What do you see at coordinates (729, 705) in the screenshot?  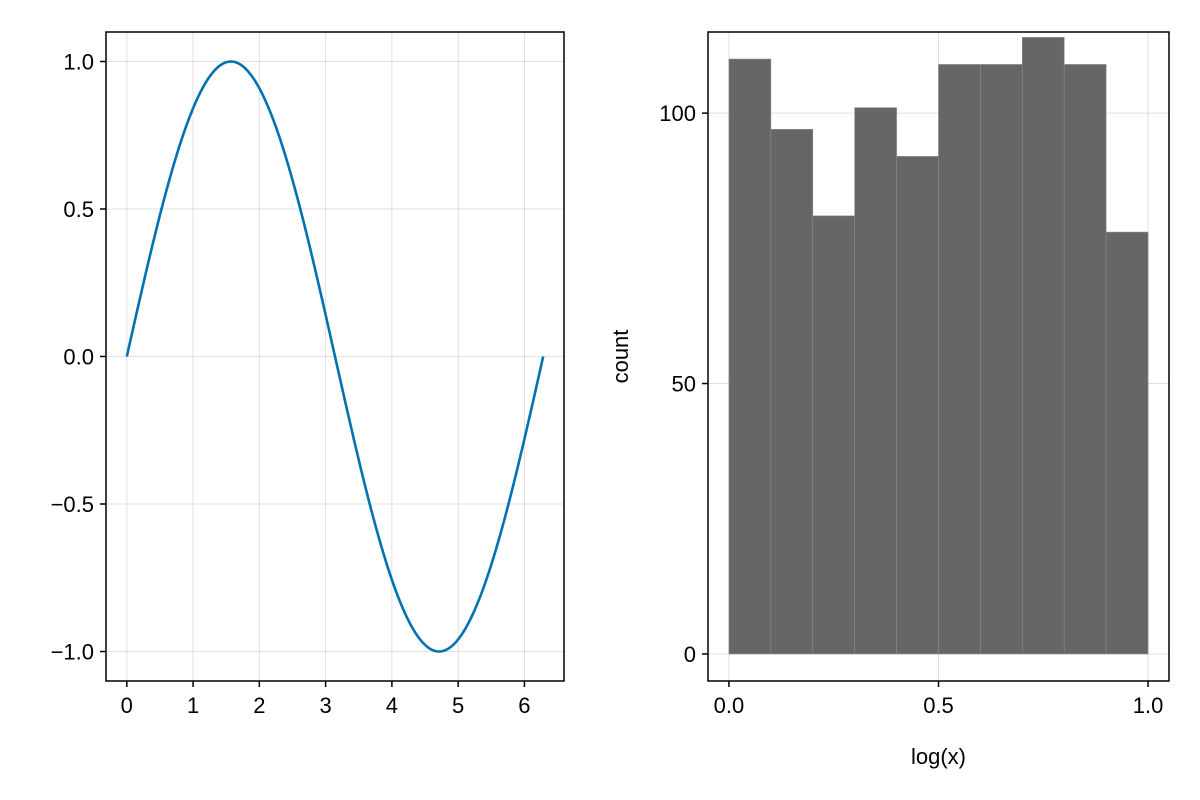 I see `x-tick-label: 0.0` at bounding box center [729, 705].